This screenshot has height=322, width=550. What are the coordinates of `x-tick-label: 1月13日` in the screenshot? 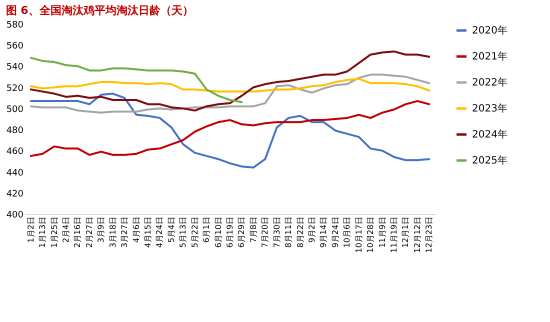 It's located at (43, 232).